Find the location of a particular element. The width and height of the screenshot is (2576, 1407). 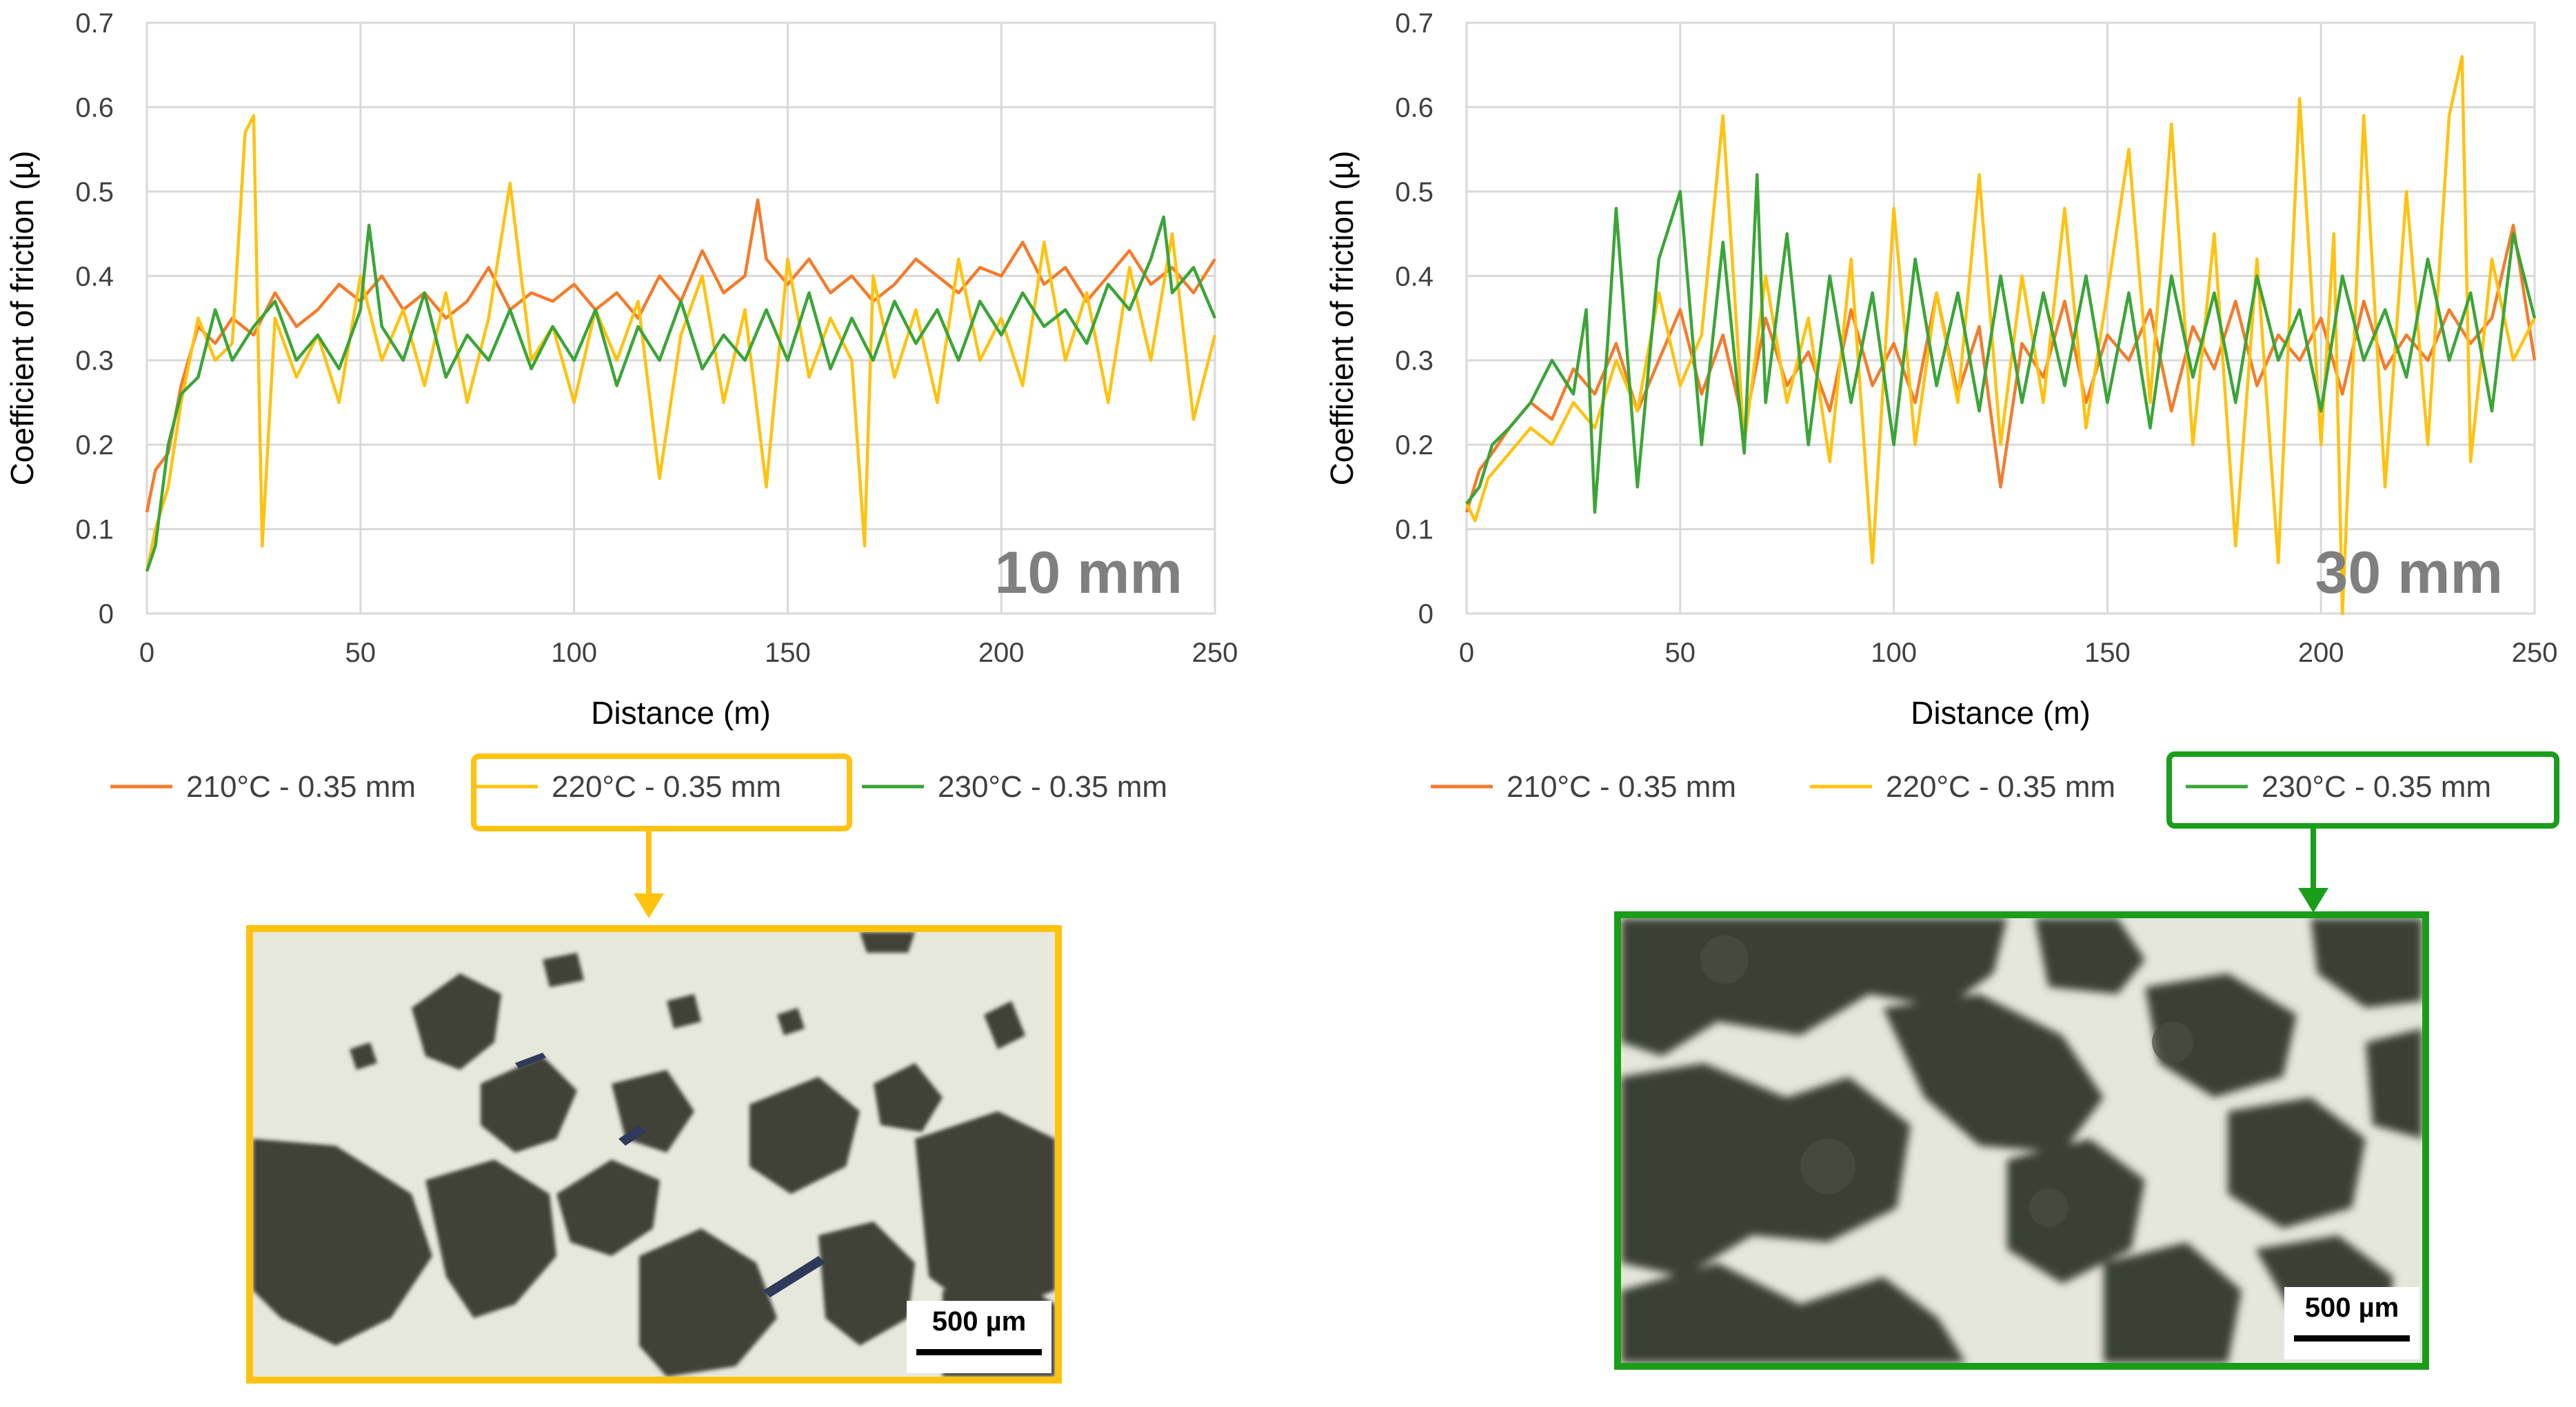

scale-bar-right-label: 500 µm is located at coordinates (2351, 1308).